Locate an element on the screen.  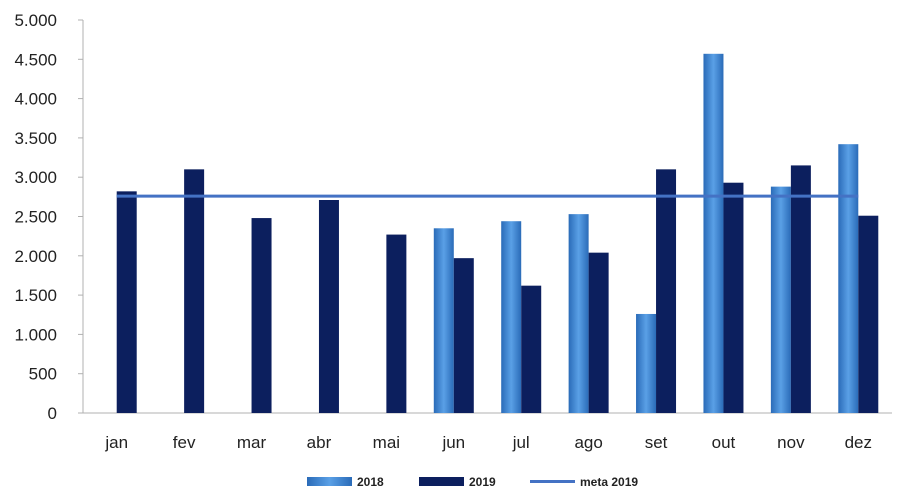
y-tick-label: 1.500 is located at coordinates (35, 295).